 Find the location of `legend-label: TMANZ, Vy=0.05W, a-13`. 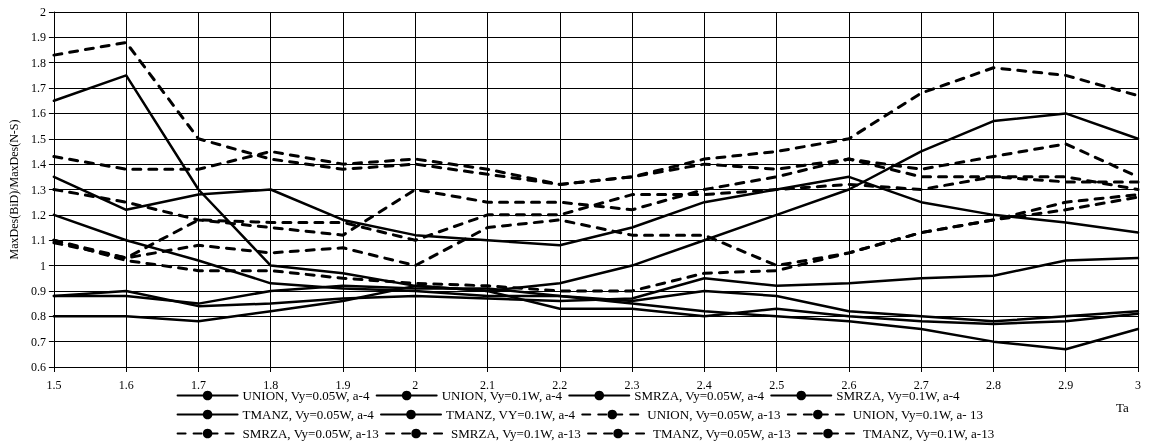

legend-label: TMANZ, Vy=0.05W, a-13 is located at coordinates (722, 433).